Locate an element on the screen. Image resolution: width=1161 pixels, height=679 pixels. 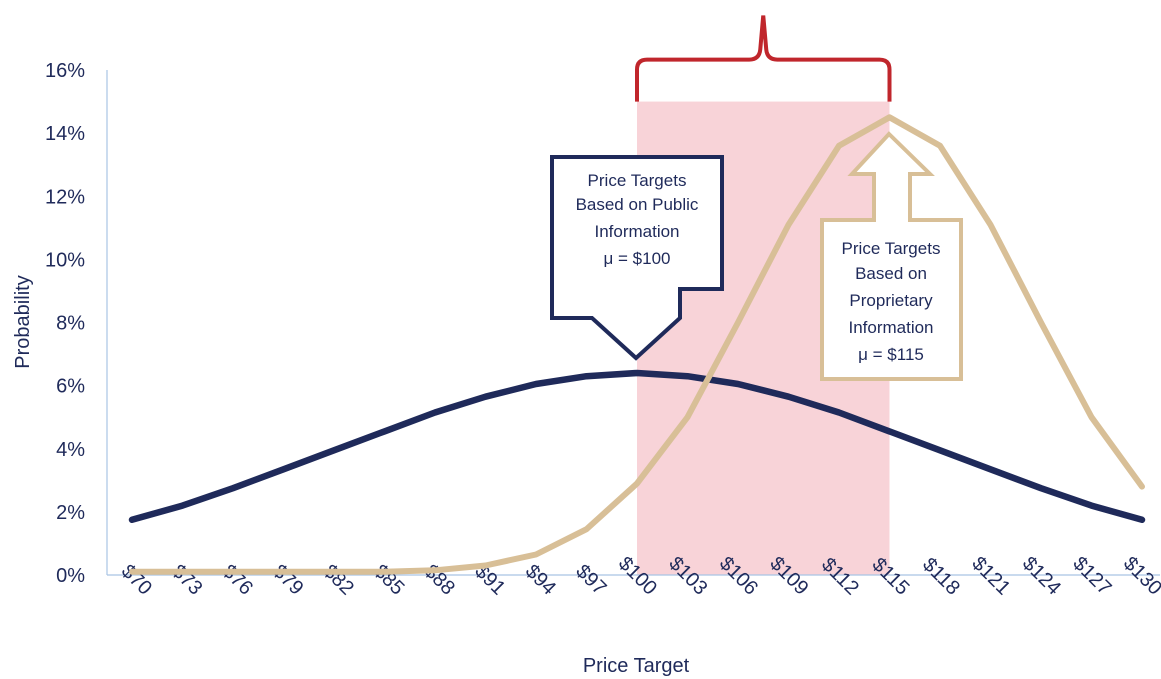
callout-public-arrow-box is located at coordinates (637, 258).